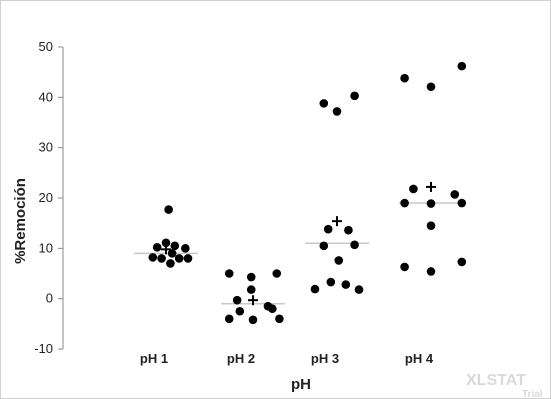 Image resolution: width=551 pixels, height=399 pixels. I want to click on x-category-label: pH 3, so click(325, 358).